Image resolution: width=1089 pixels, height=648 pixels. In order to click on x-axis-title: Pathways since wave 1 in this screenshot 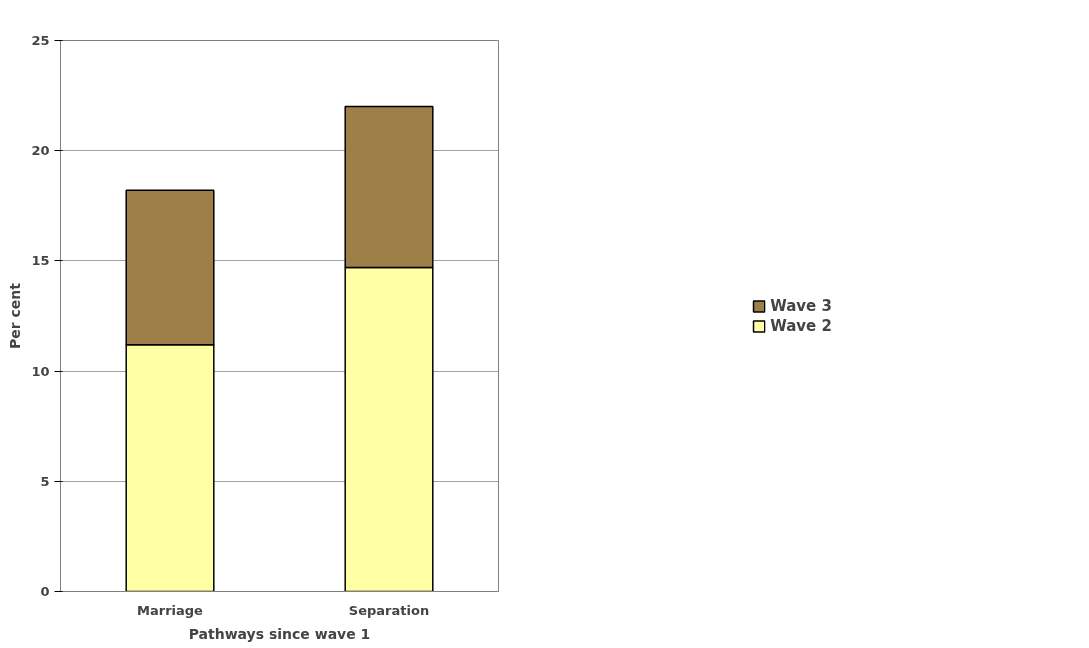, I will do `click(279, 633)`.